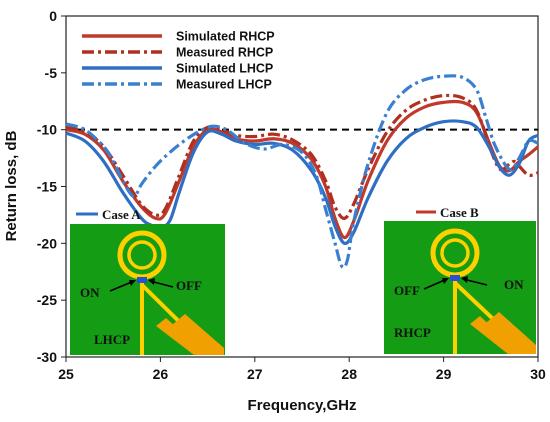 This screenshot has height=422, width=550. Describe the element at coordinates (224, 69) in the screenshot. I see `legend-entry: Simulated LHCP` at that location.